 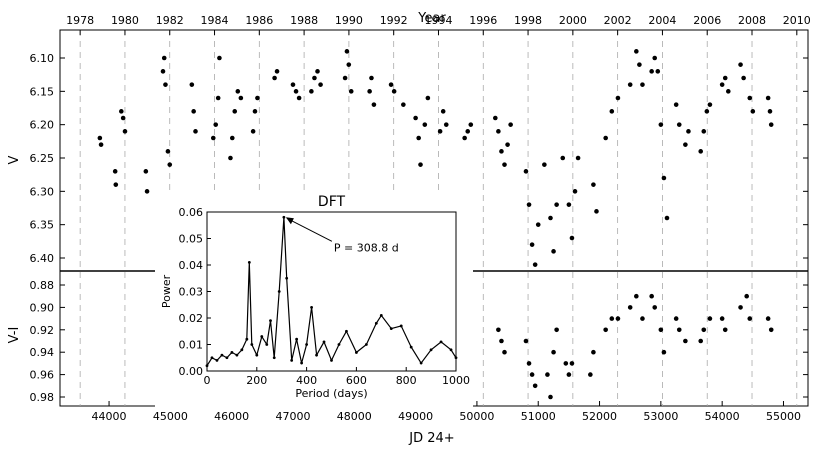 I want to click on vi-tick-label: 0.96, so click(x=42, y=375).